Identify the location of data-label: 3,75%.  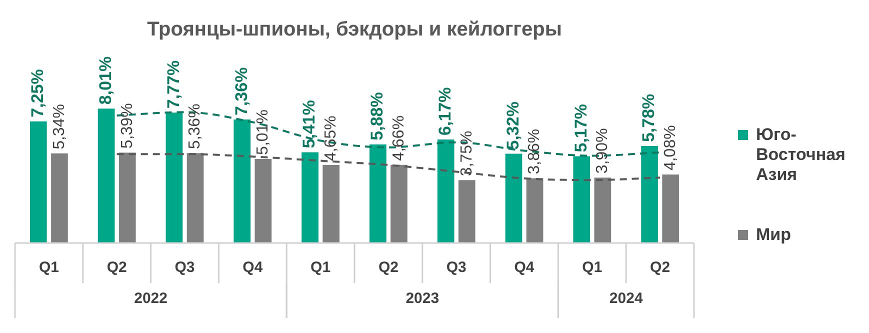
(467, 153).